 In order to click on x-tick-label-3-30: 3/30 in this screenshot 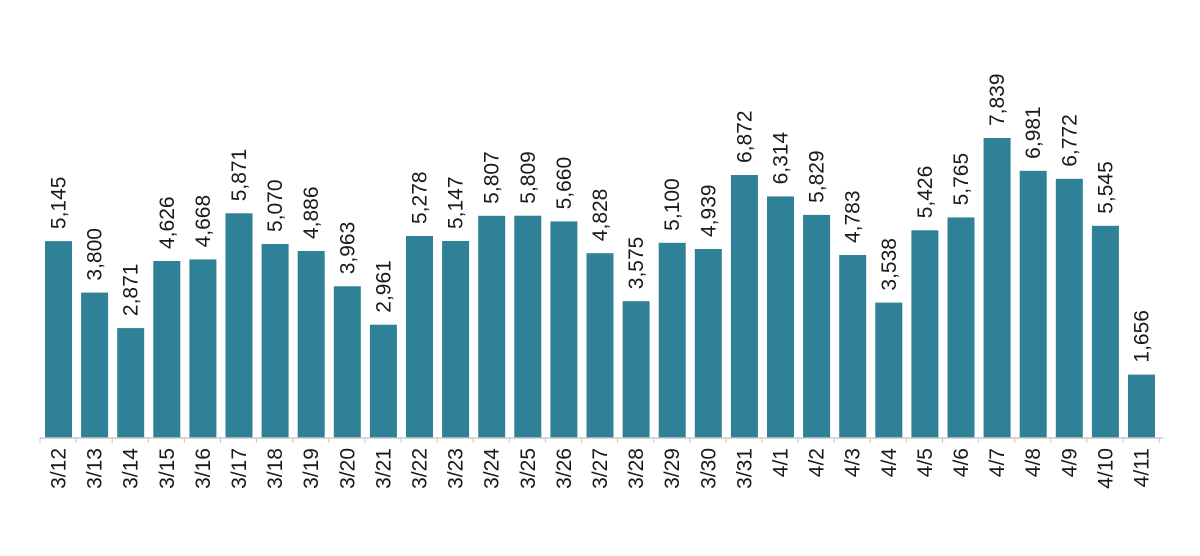, I will do `click(708, 468)`.